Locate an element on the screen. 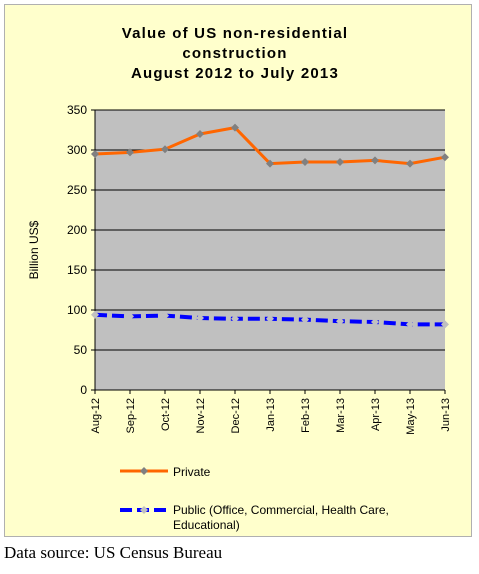  xtick-label-Feb-13: Feb-13 is located at coordinates (306, 415).